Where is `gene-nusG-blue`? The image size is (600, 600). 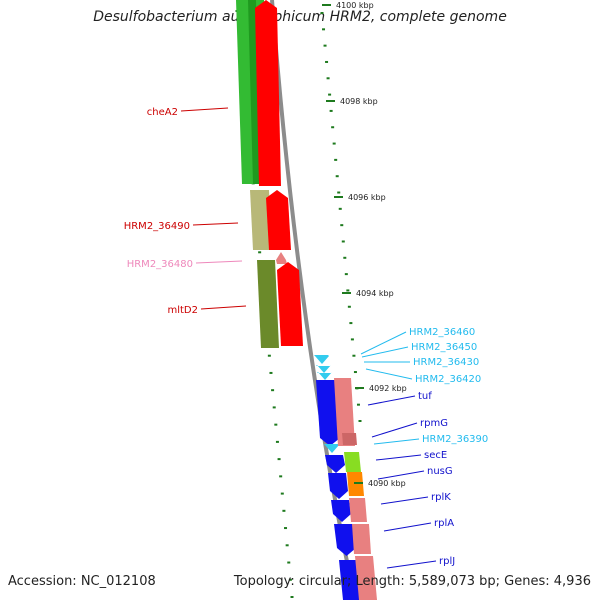
gene-nusG-blue is located at coordinates (338, 486).